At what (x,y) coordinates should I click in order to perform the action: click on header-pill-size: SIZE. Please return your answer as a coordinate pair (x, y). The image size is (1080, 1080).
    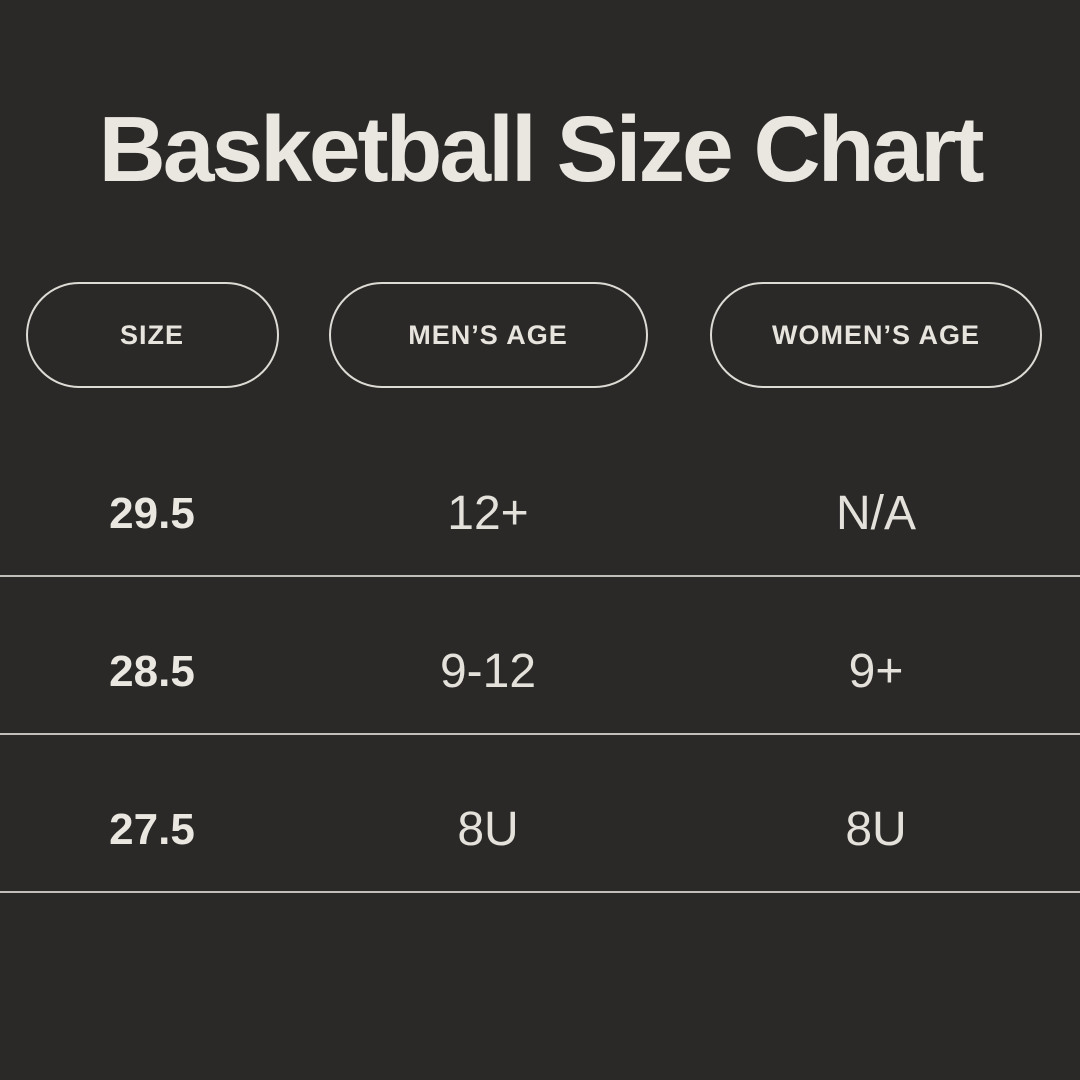
    Looking at the image, I should click on (152, 335).